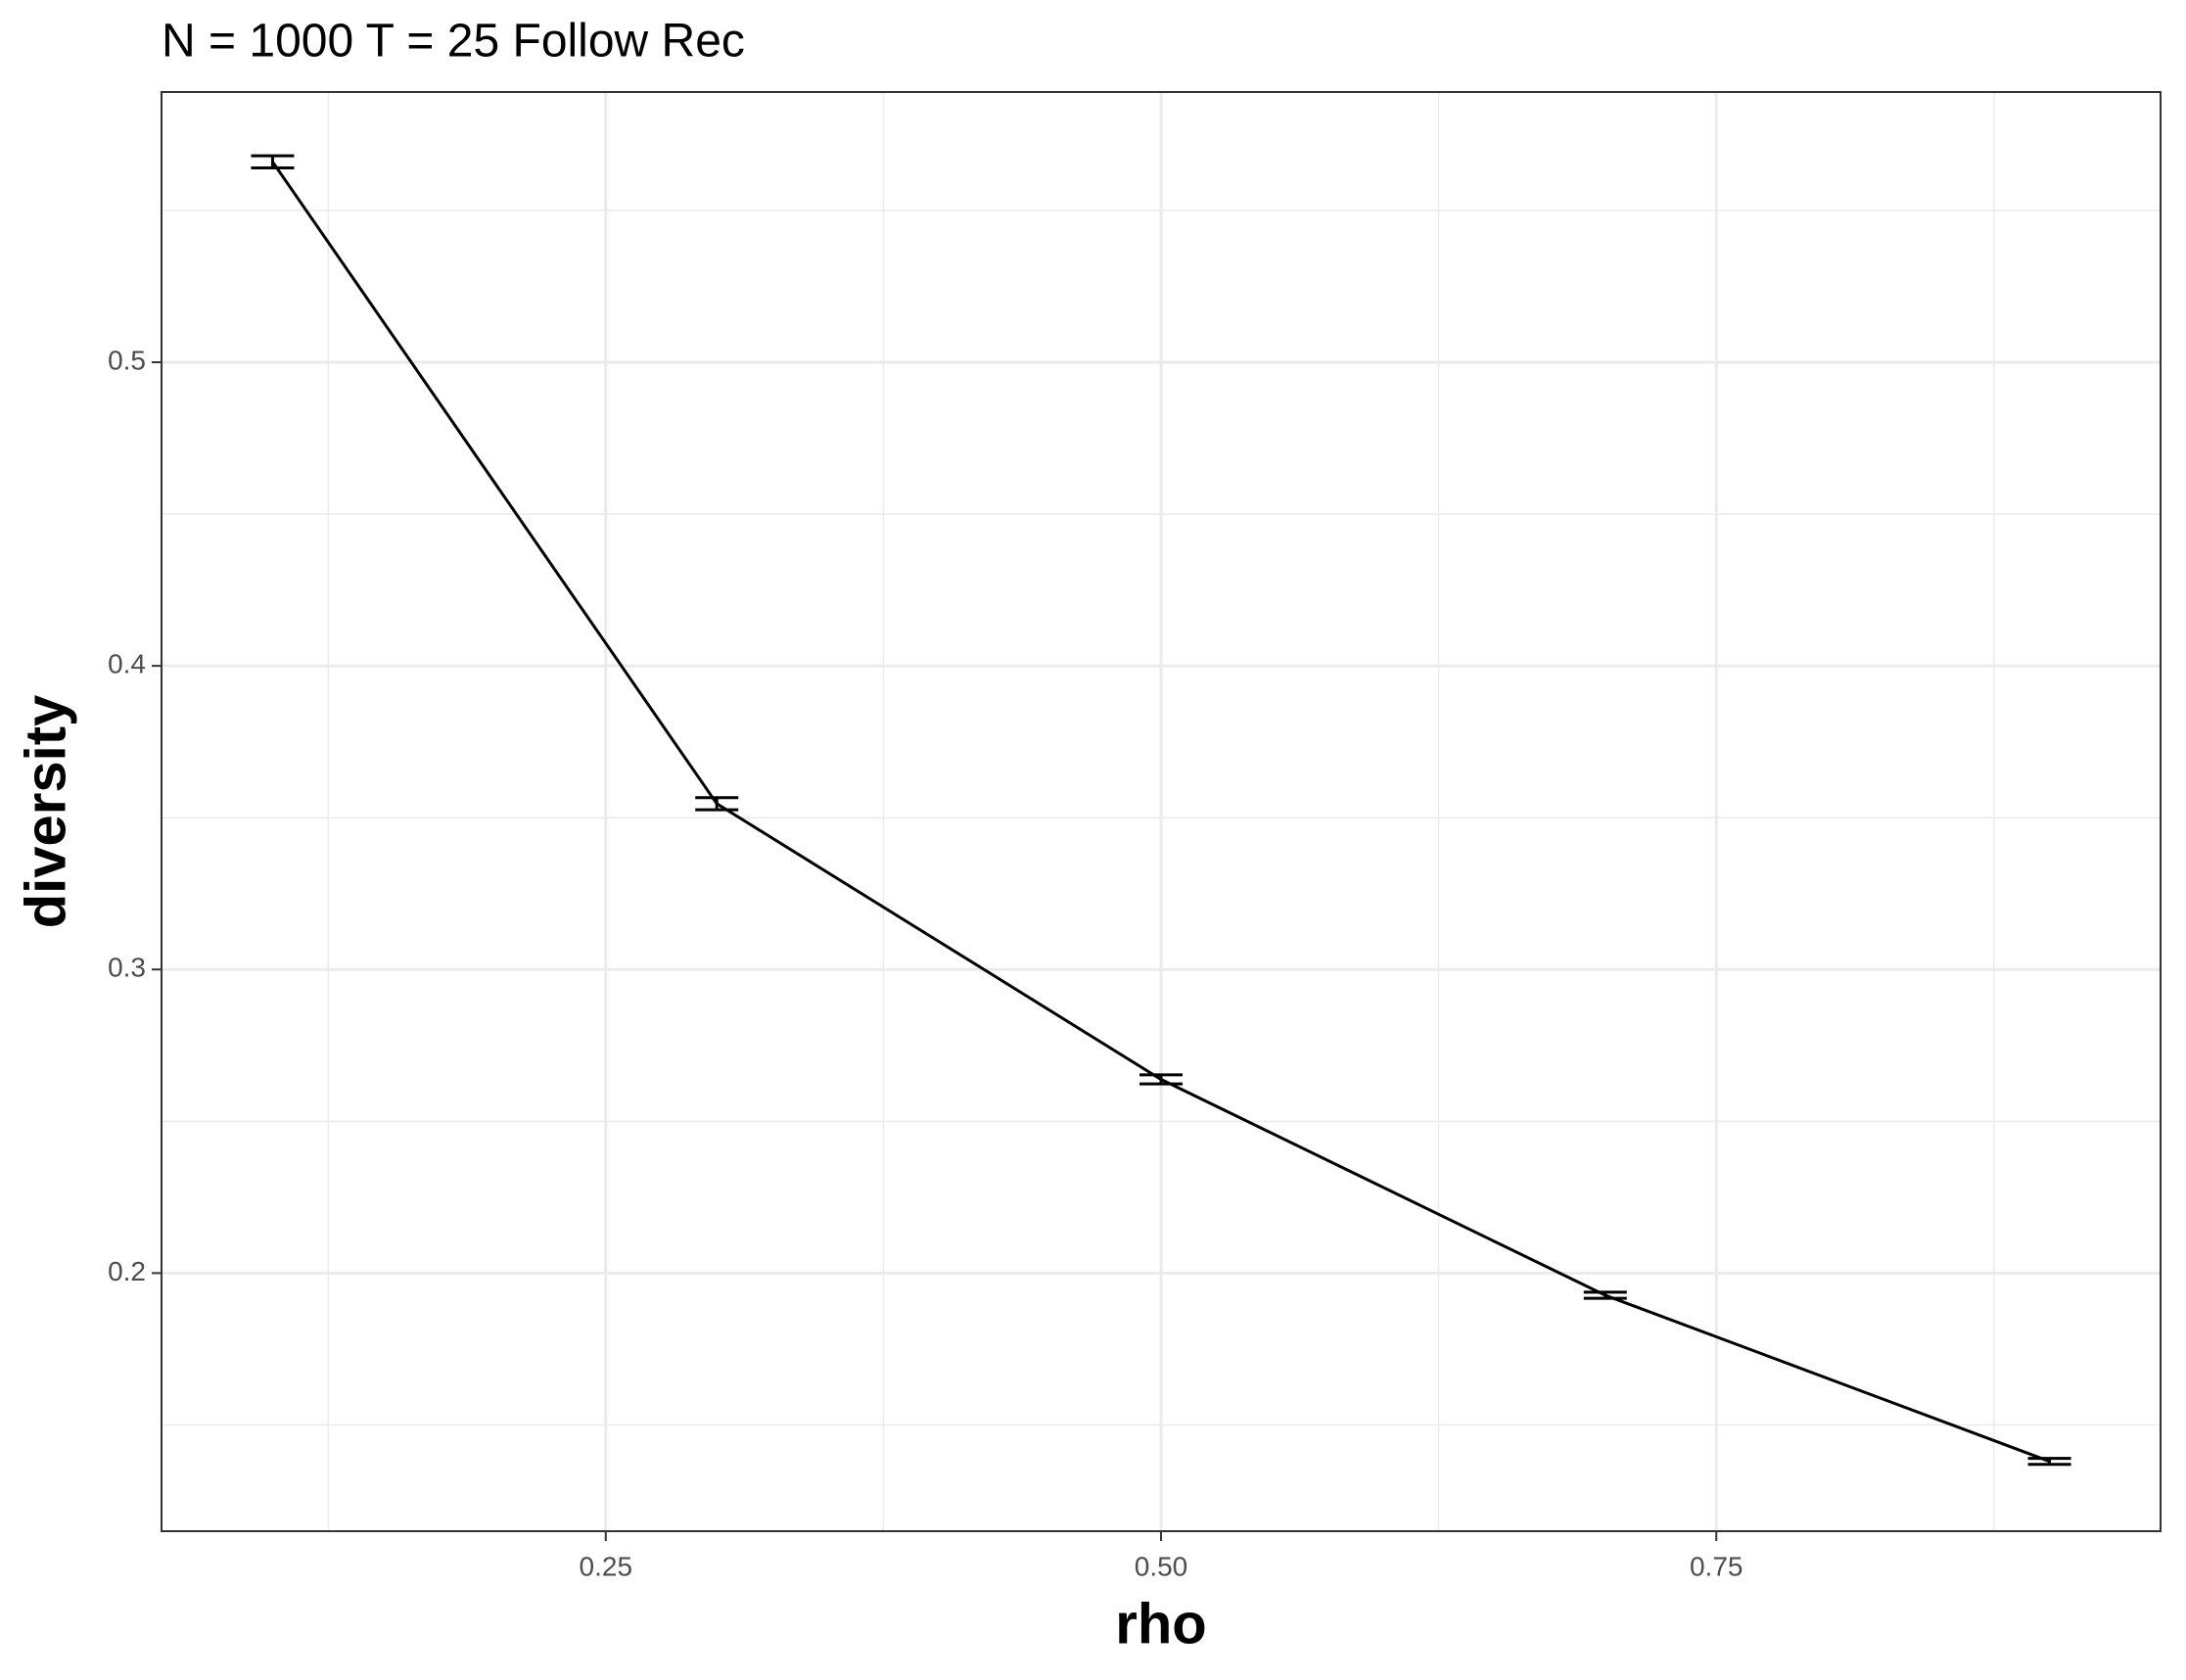 The image size is (2186, 1680). What do you see at coordinates (606, 1566) in the screenshot?
I see `x-tick-label: 0.25` at bounding box center [606, 1566].